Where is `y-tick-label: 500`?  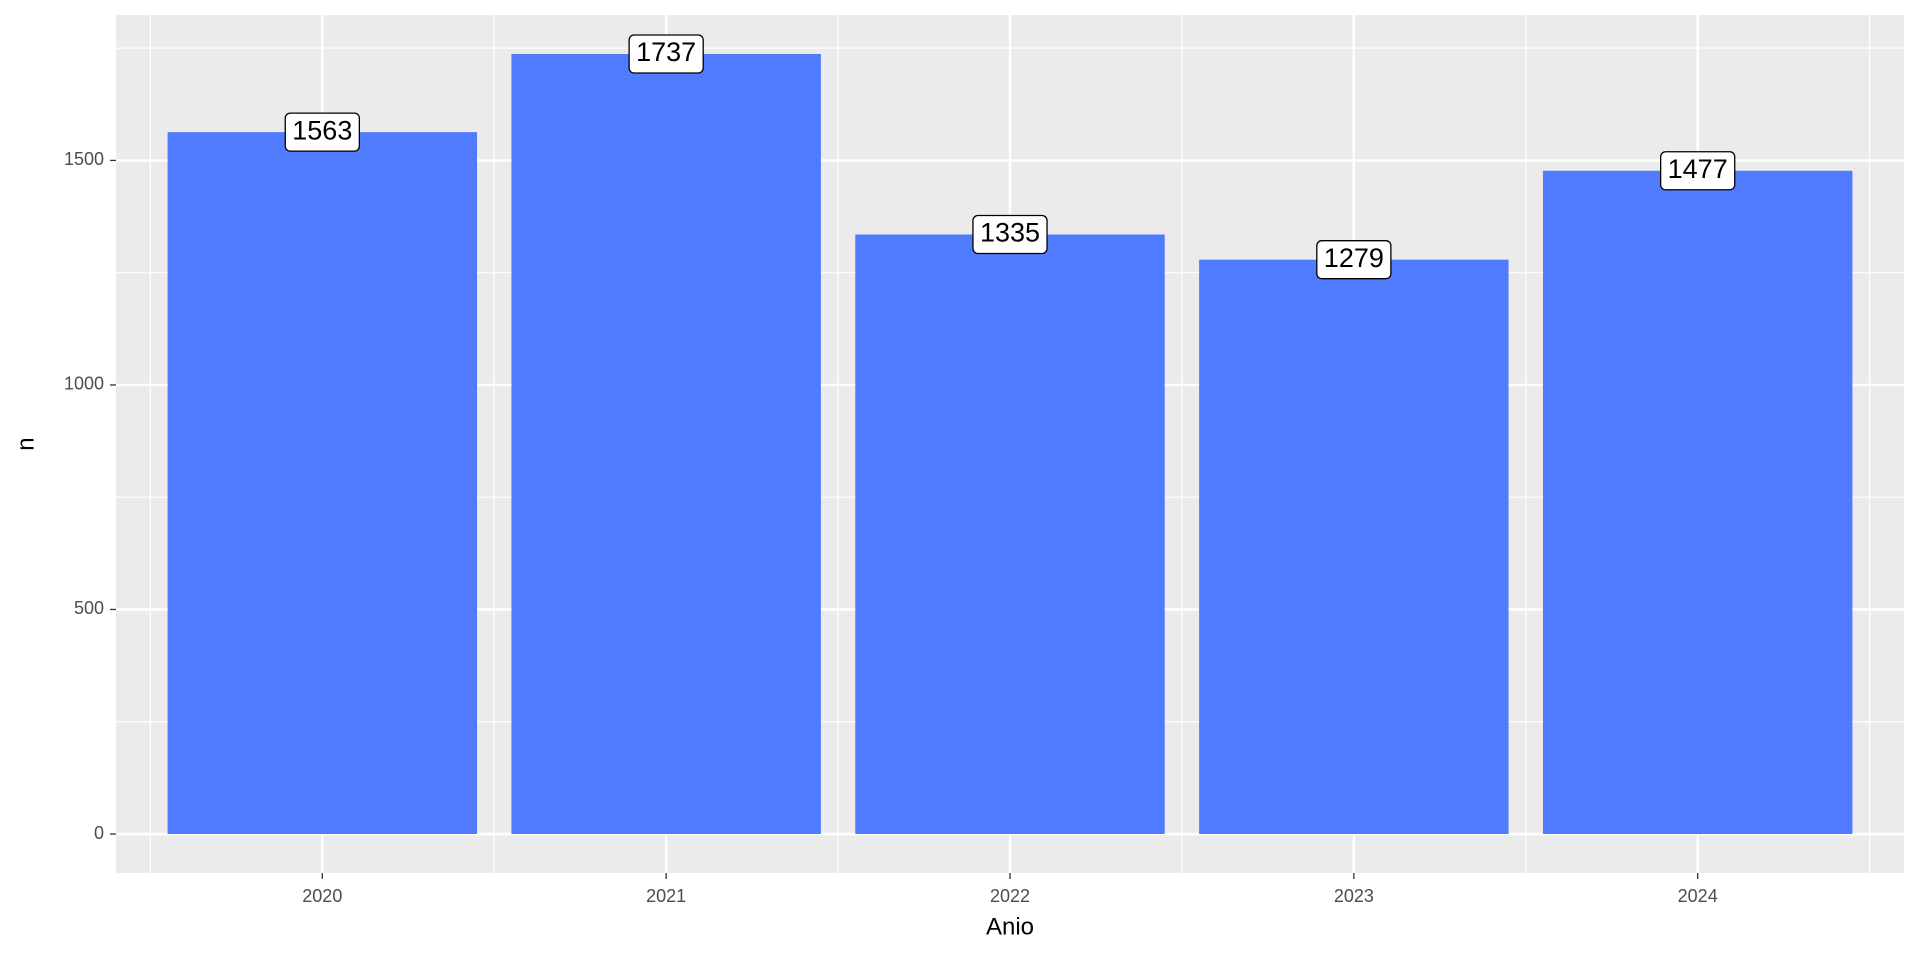 y-tick-label: 500 is located at coordinates (89, 608).